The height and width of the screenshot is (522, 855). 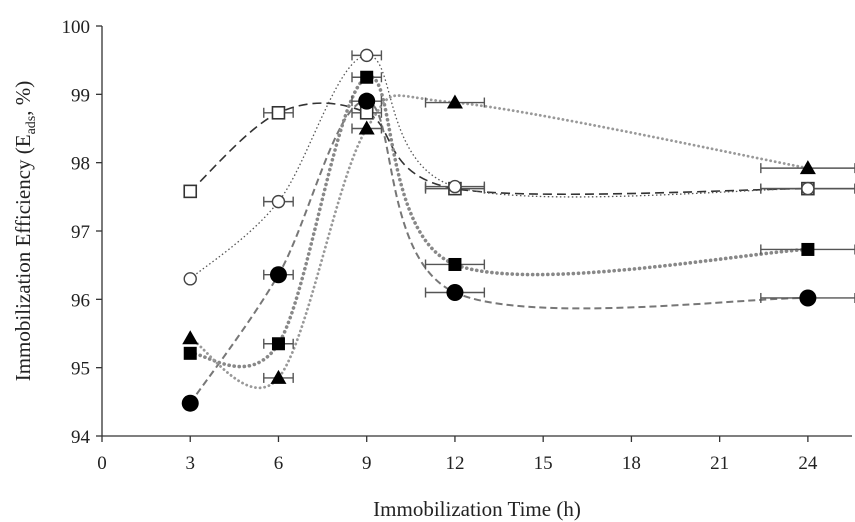 What do you see at coordinates (279, 463) in the screenshot?
I see `x-tick-label: 6` at bounding box center [279, 463].